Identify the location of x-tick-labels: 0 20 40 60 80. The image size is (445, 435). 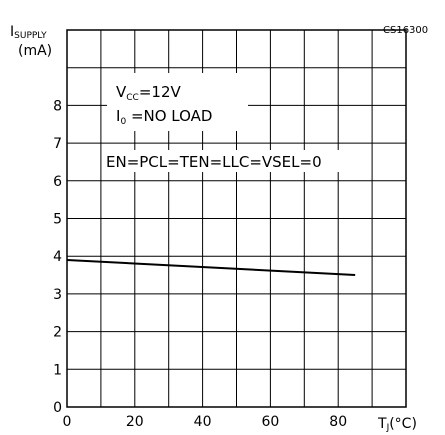
(205, 422).